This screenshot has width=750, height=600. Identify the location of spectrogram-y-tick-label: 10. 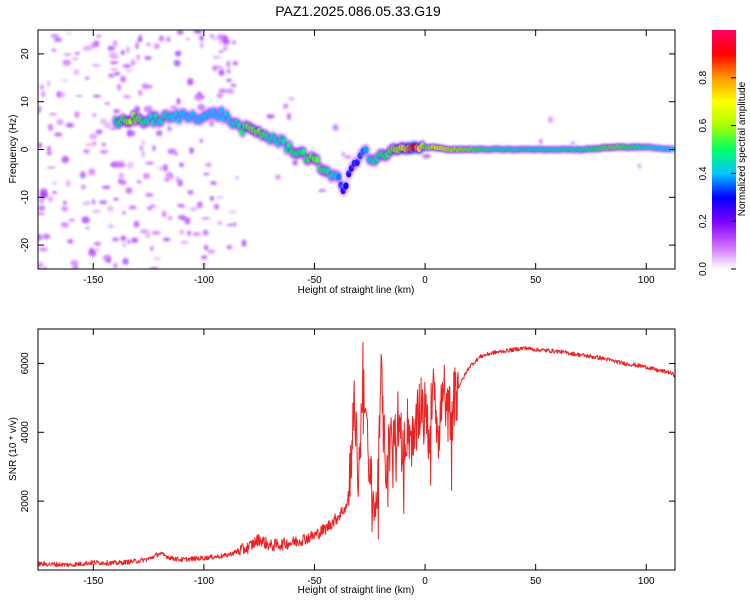
(25, 102).